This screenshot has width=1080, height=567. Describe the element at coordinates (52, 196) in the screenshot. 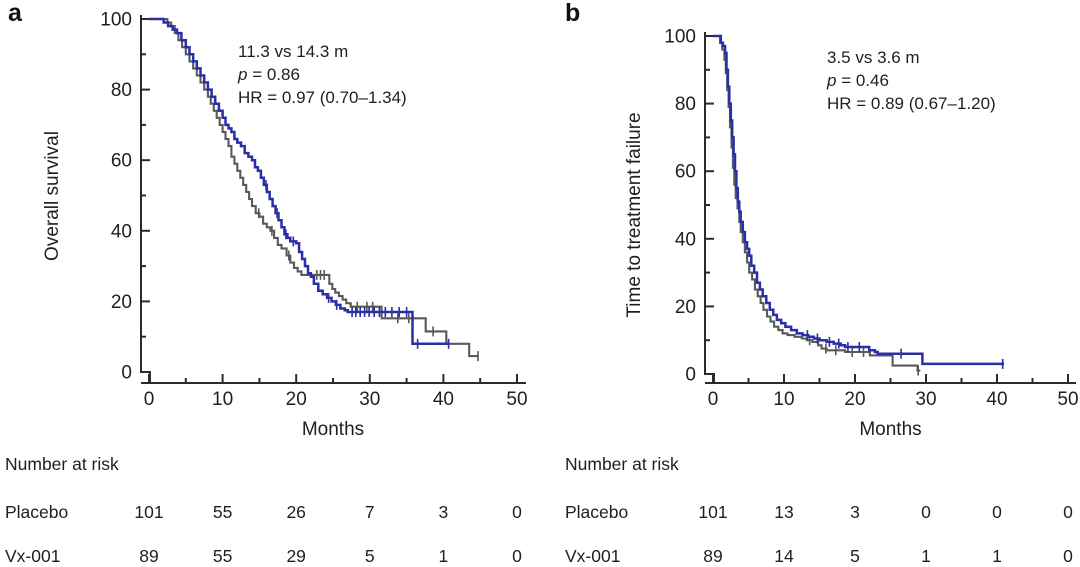

I see `y-axis-title: Overall survival` at that location.